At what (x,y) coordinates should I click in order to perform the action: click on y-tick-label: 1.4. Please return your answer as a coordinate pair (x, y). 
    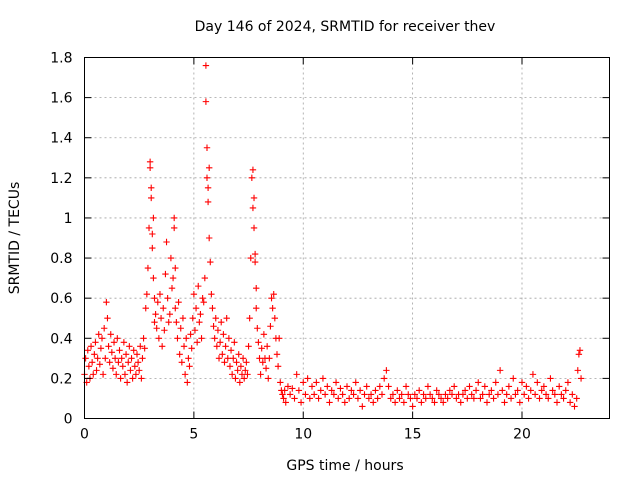
    Looking at the image, I should click on (61, 139).